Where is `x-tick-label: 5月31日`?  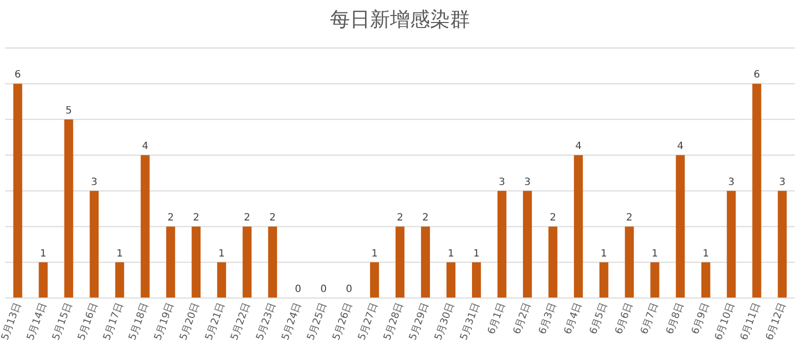 x-tick-label: 5月31日 is located at coordinates (470, 321).